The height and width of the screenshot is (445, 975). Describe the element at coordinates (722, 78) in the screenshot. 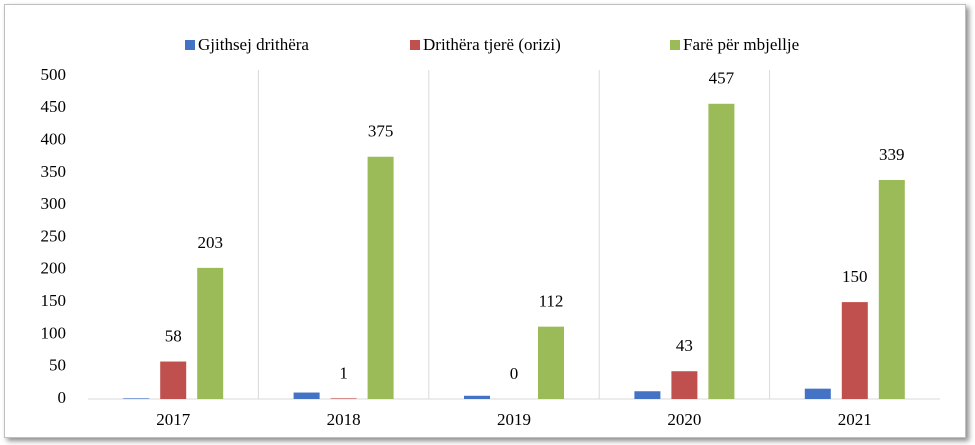

I see `data-label: 457` at that location.